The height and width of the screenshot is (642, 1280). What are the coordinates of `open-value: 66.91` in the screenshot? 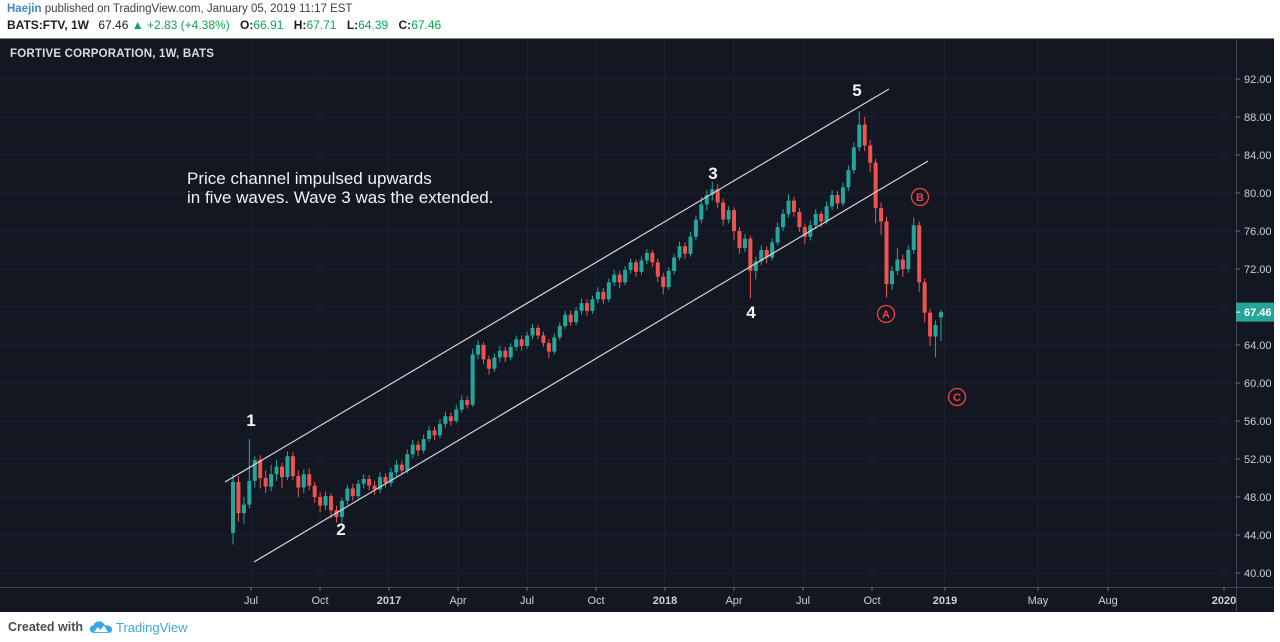 It's located at (268, 25).